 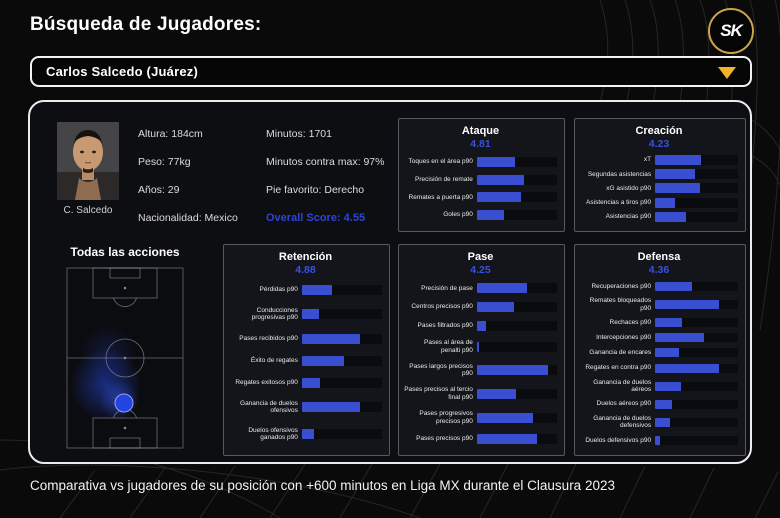 I want to click on bar-label: Pases precisos al tercio final p90, so click(x=438, y=393).